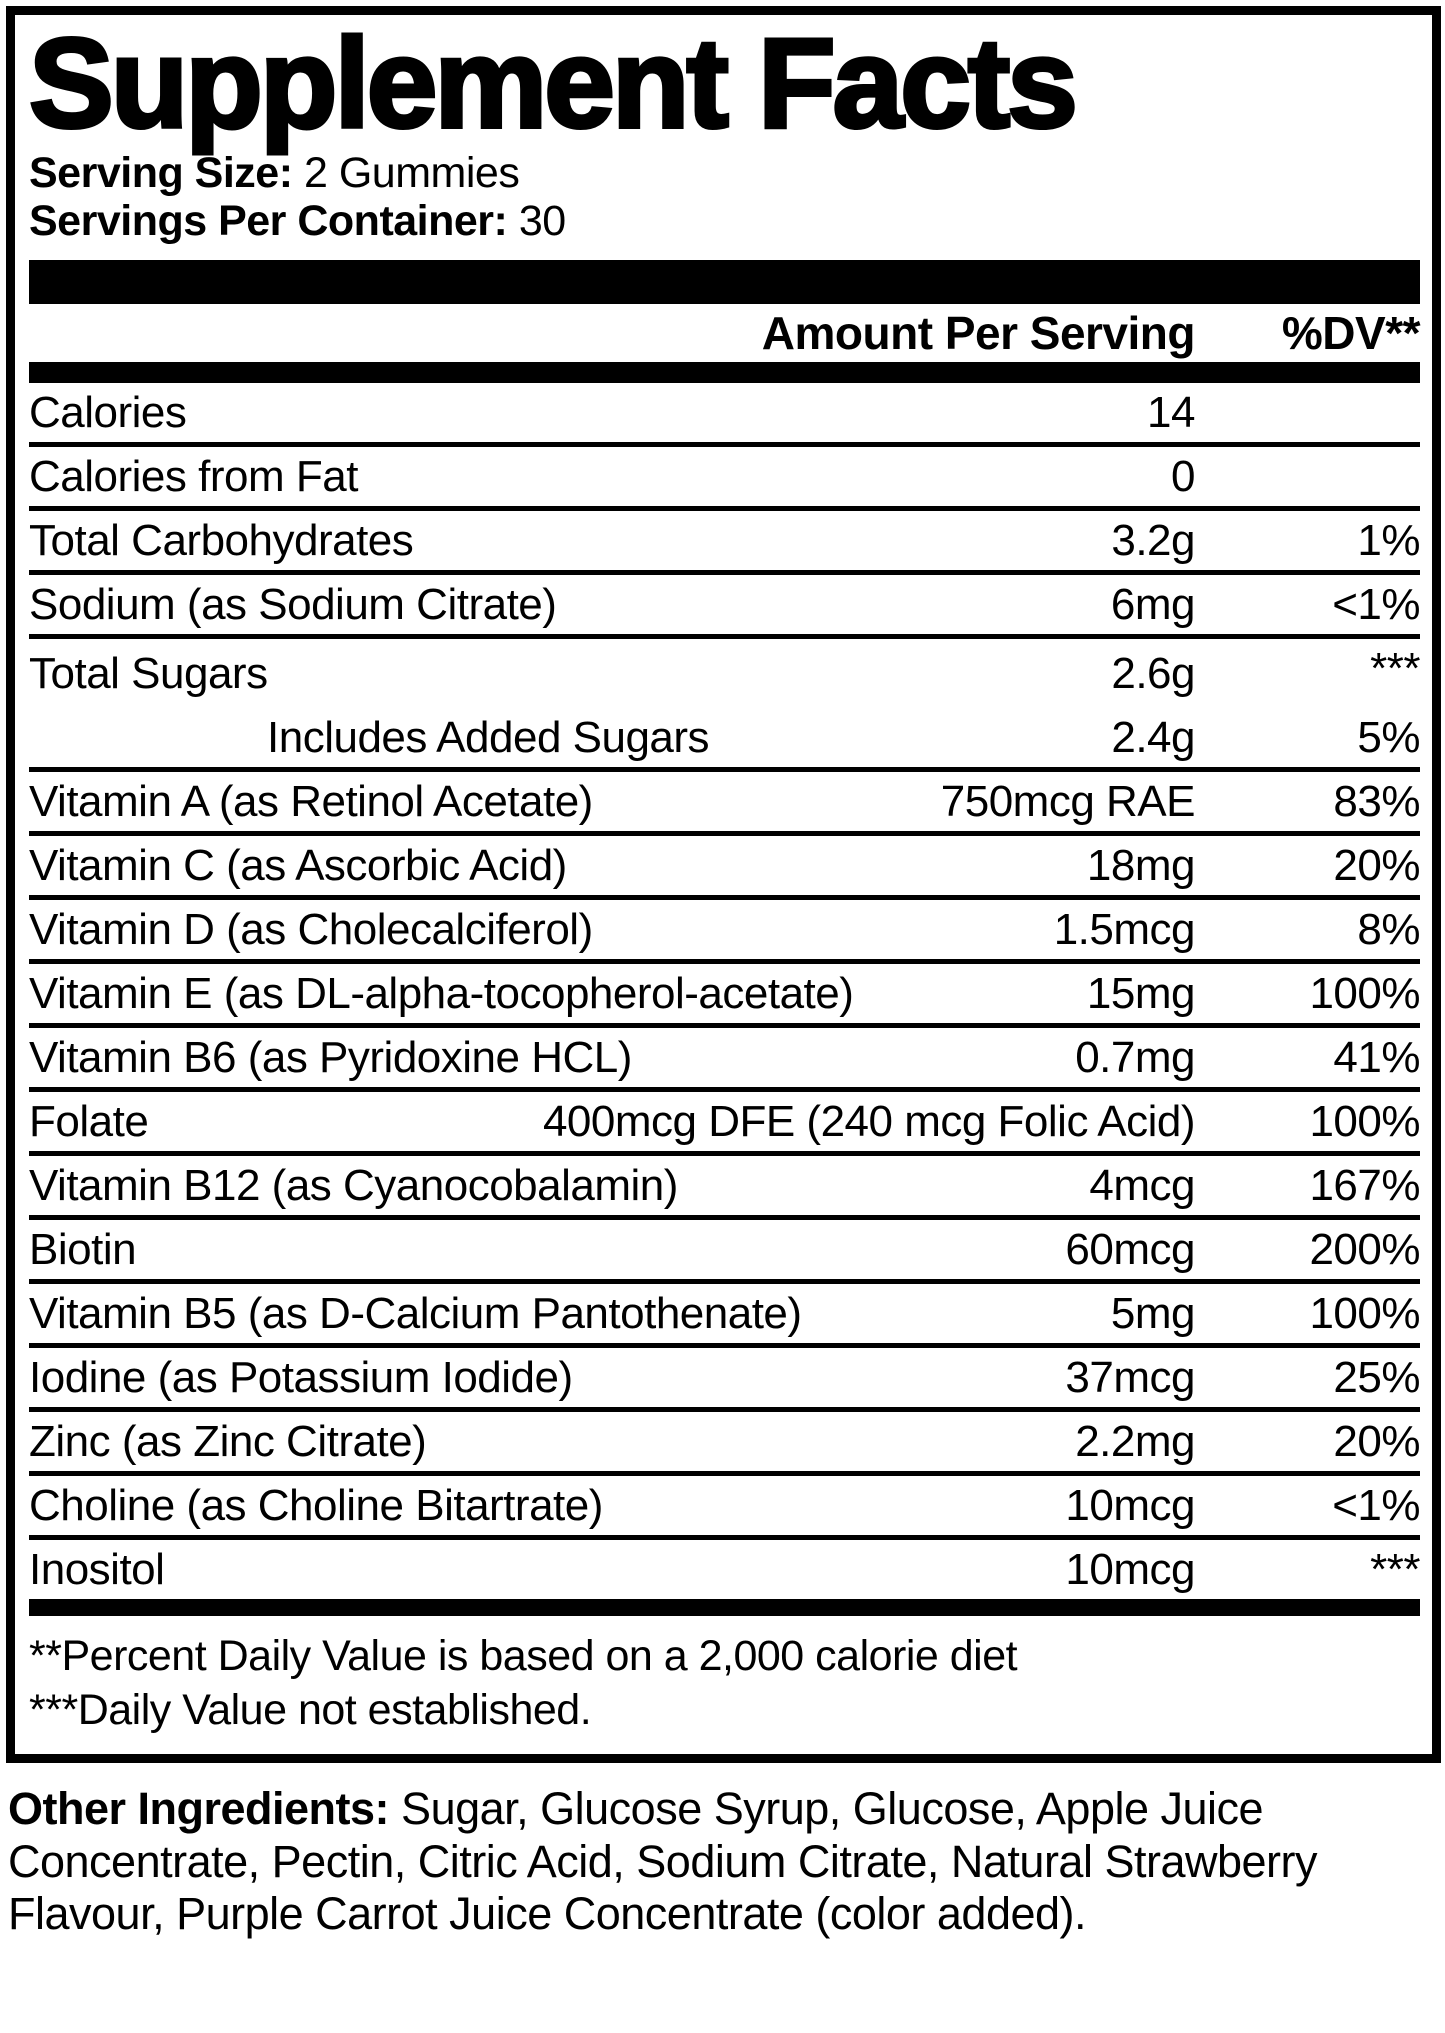  I want to click on nutrient-amount: 18mg, so click(1141, 865).